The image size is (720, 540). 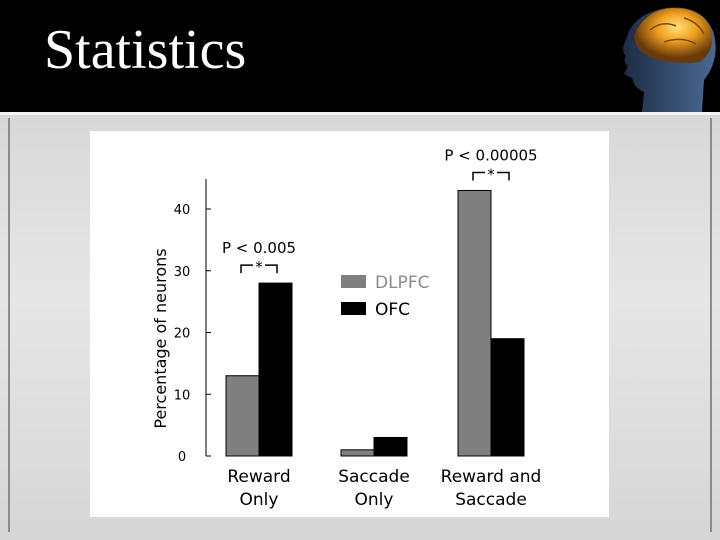 I want to click on y-tick-label: 20, so click(x=182, y=334).